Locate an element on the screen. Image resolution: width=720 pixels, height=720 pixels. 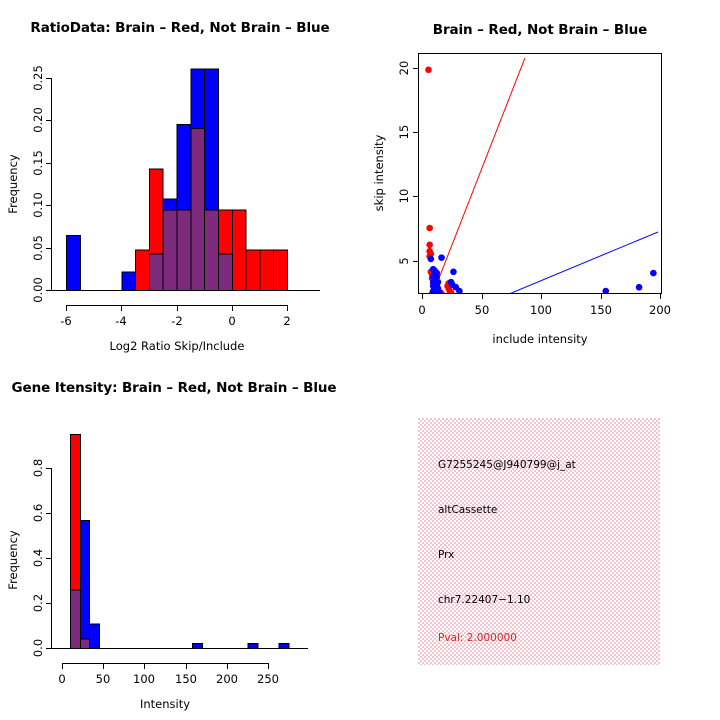
gene-x-tick-label-0: 0 is located at coordinates (61, 679).